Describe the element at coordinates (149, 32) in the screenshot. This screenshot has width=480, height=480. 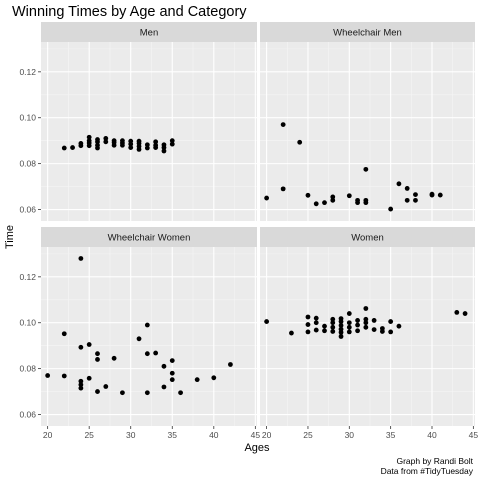
I see `strip-men` at that location.